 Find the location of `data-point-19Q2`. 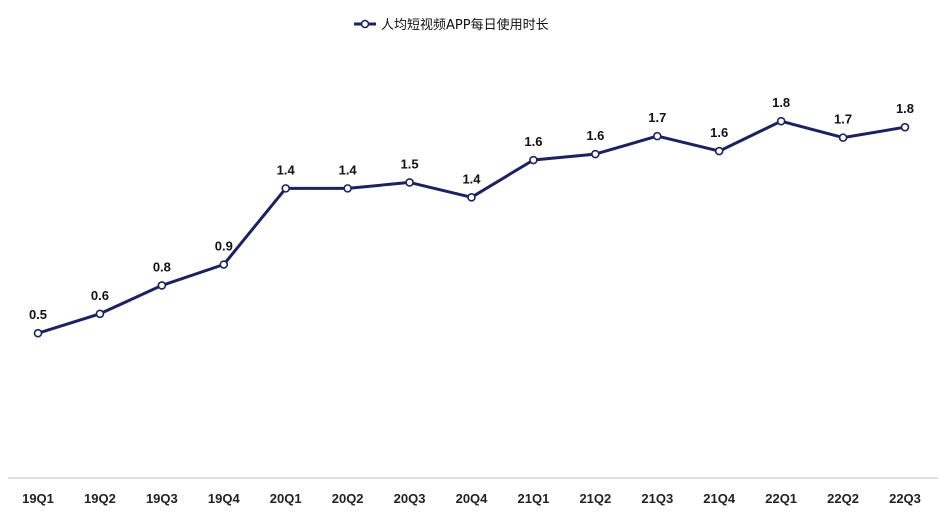

data-point-19Q2 is located at coordinates (100, 314).